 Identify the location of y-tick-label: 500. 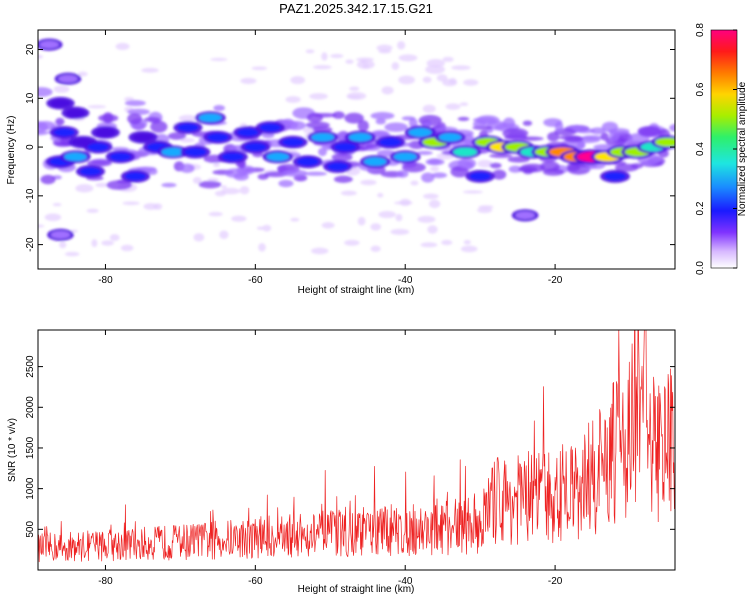
(30, 529).